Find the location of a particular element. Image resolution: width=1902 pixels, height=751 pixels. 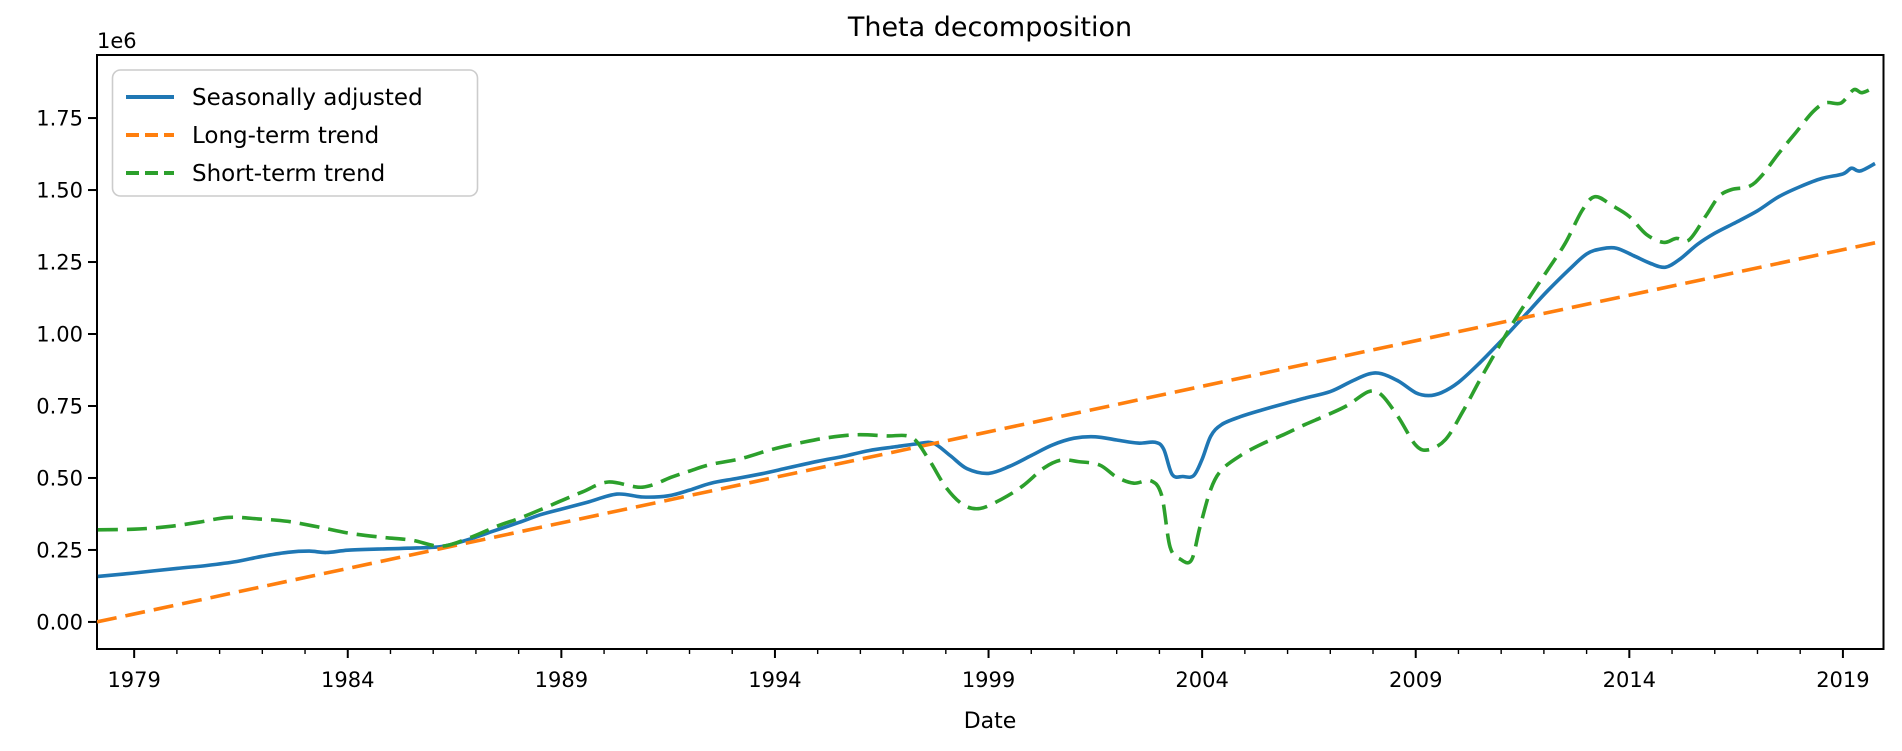

legend-item-long-term-trend: Long-term trend is located at coordinates (252, 136).